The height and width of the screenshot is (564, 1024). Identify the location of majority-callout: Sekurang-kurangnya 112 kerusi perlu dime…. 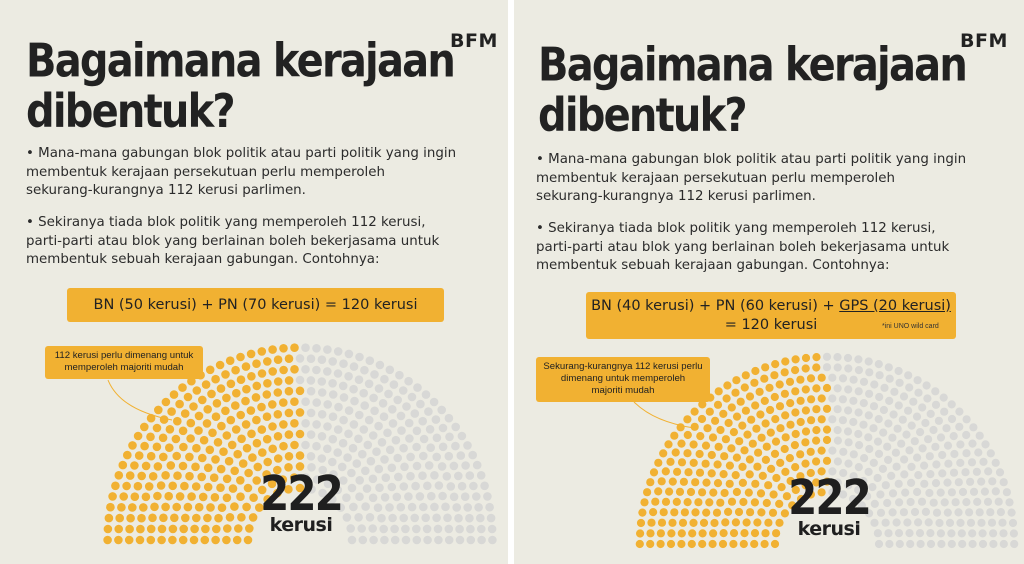
(623, 379).